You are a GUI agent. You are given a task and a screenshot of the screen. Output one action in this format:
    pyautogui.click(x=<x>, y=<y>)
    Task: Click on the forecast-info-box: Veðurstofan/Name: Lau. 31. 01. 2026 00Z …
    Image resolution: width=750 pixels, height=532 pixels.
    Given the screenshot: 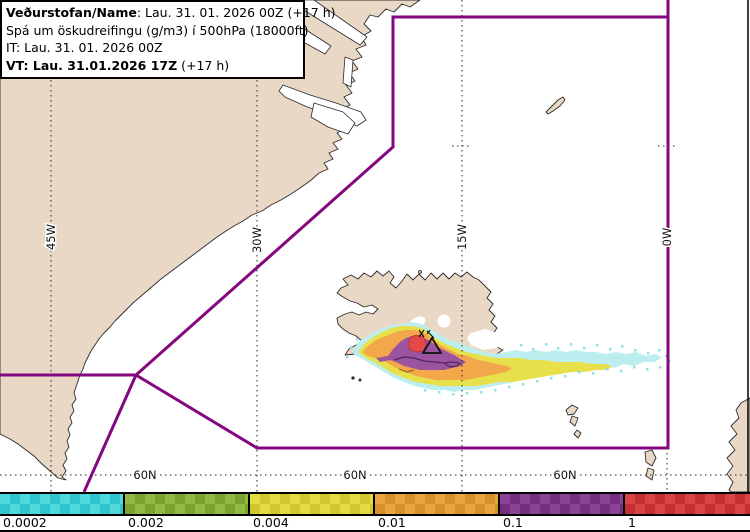 What is the action you would take?
    pyautogui.click(x=168, y=40)
    